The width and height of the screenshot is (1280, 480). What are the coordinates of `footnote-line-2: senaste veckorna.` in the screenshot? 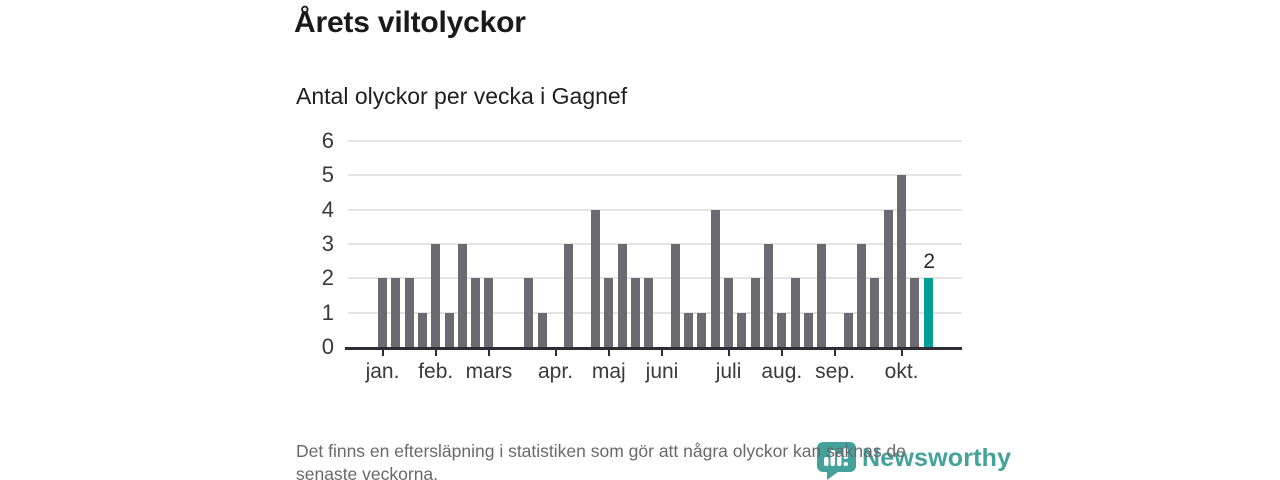 It's located at (367, 472).